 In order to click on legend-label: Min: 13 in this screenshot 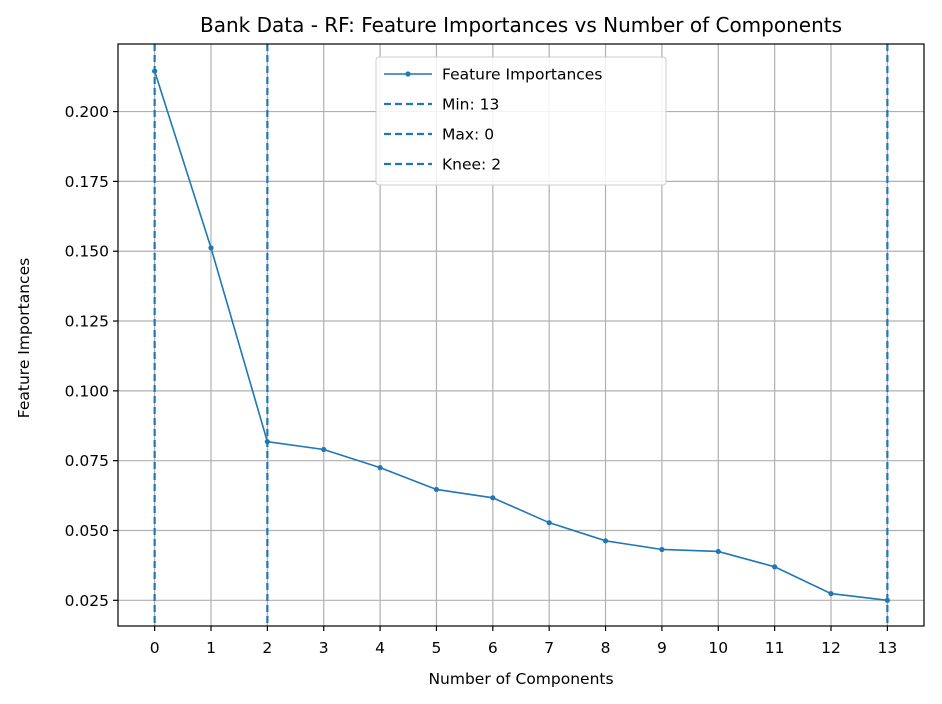, I will do `click(470, 105)`.